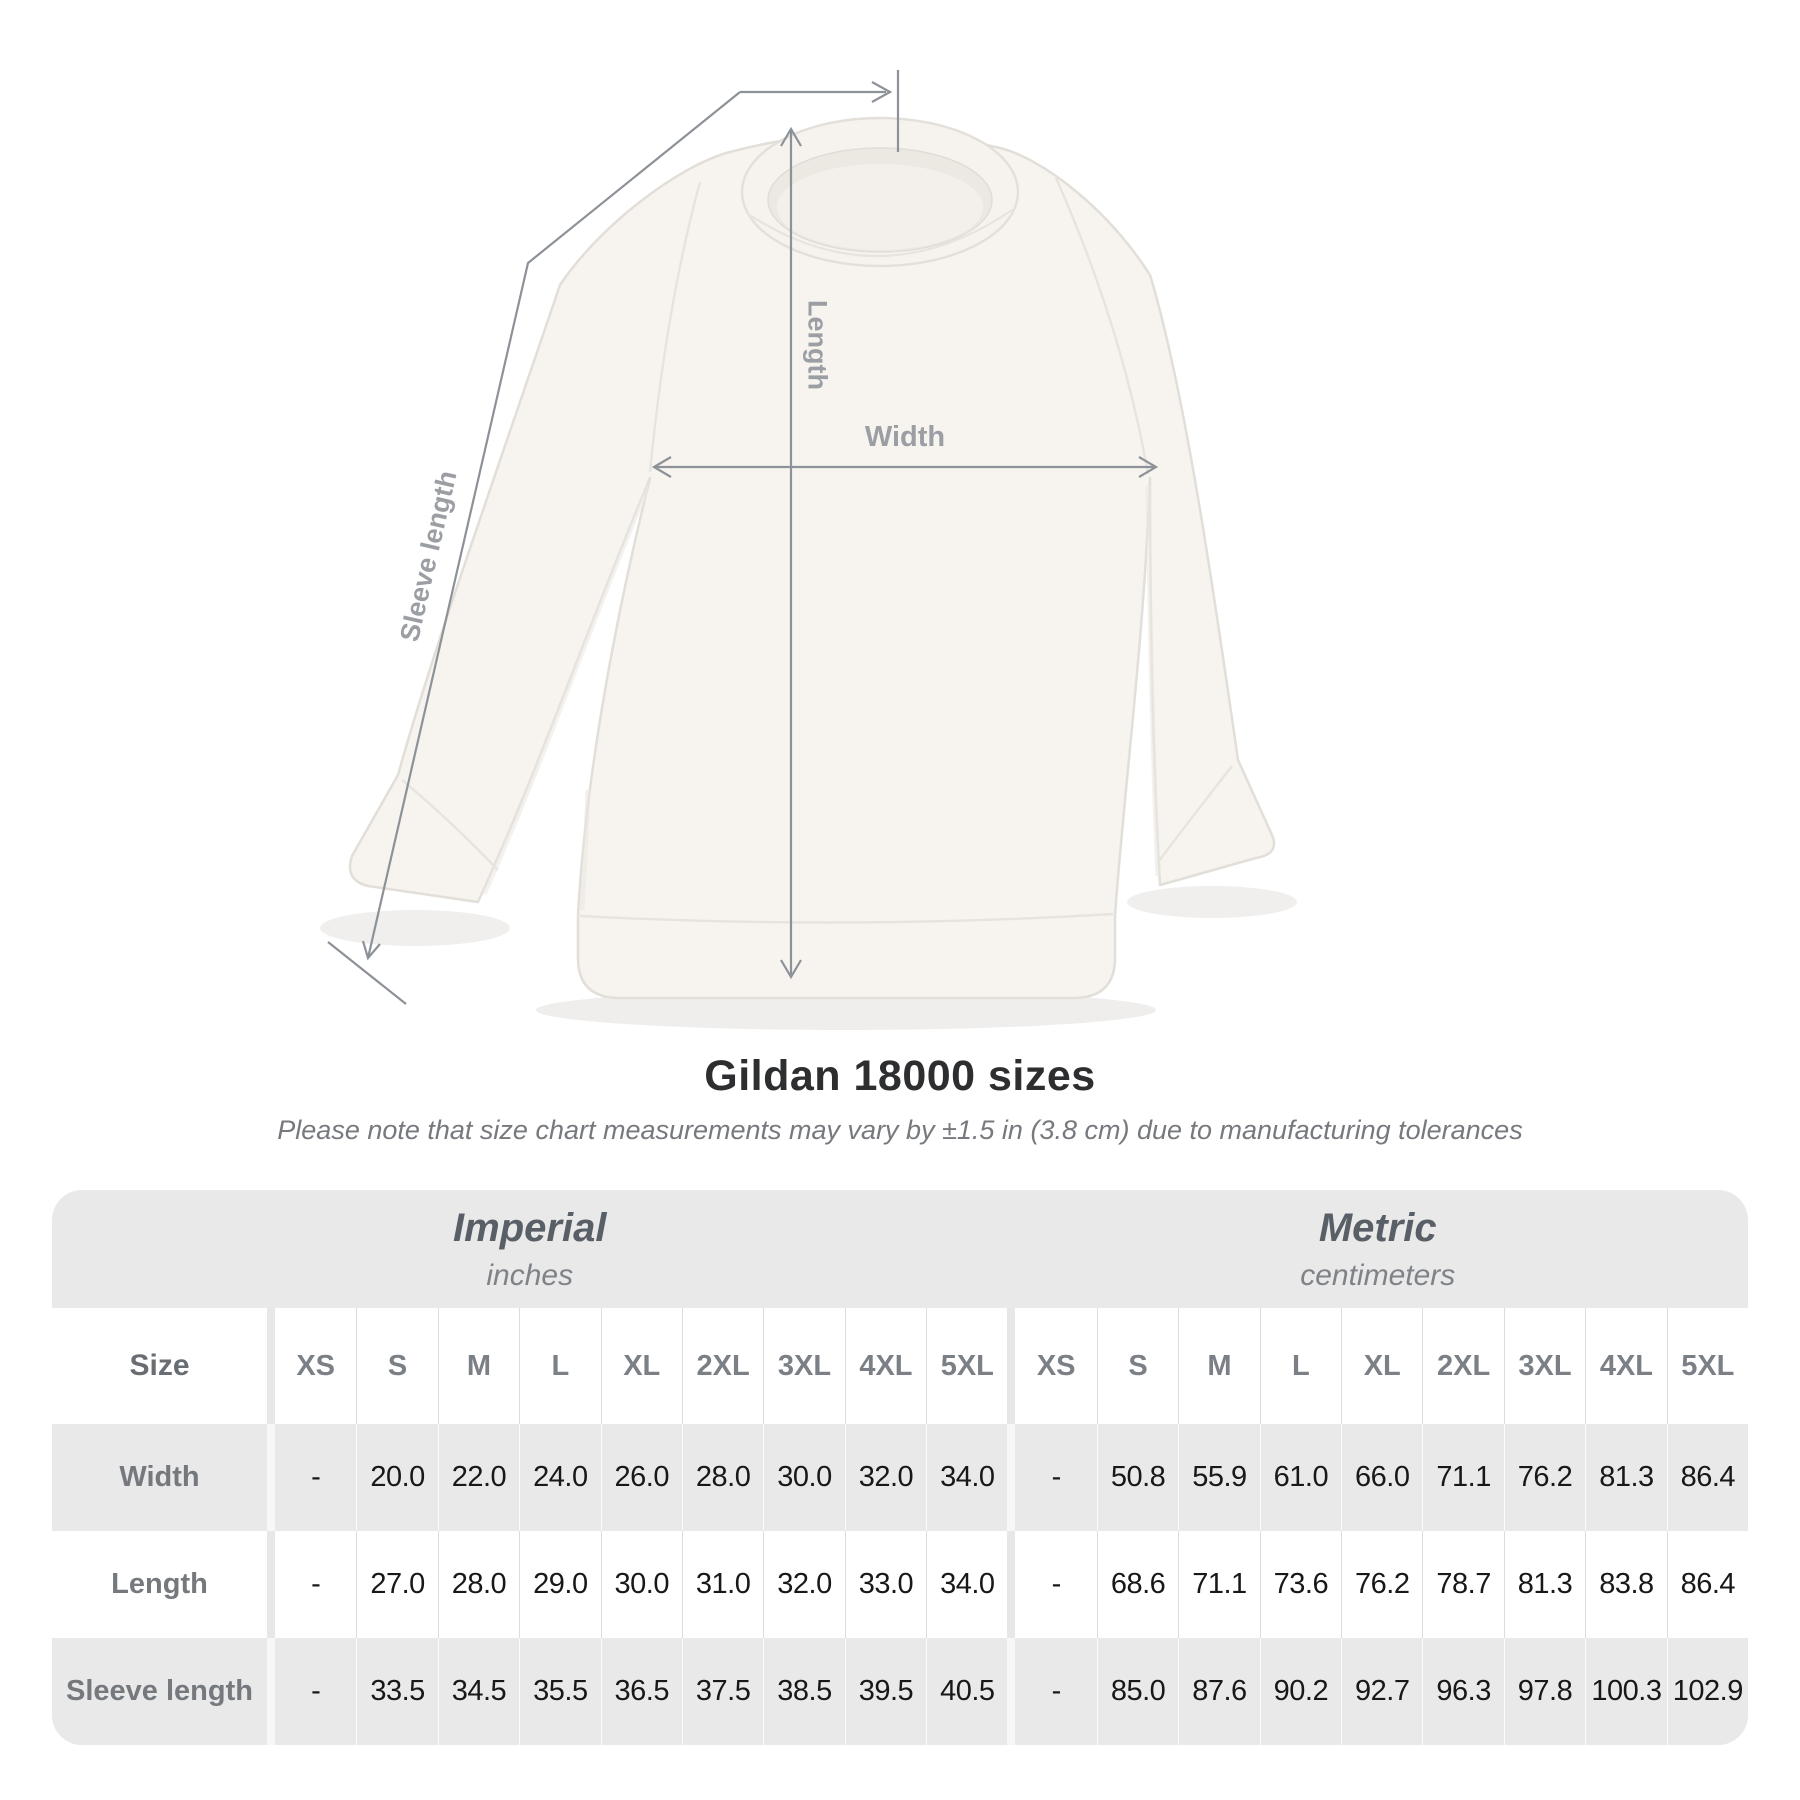 The height and width of the screenshot is (1800, 1800). I want to click on value-cell: 35.5, so click(559, 1691).